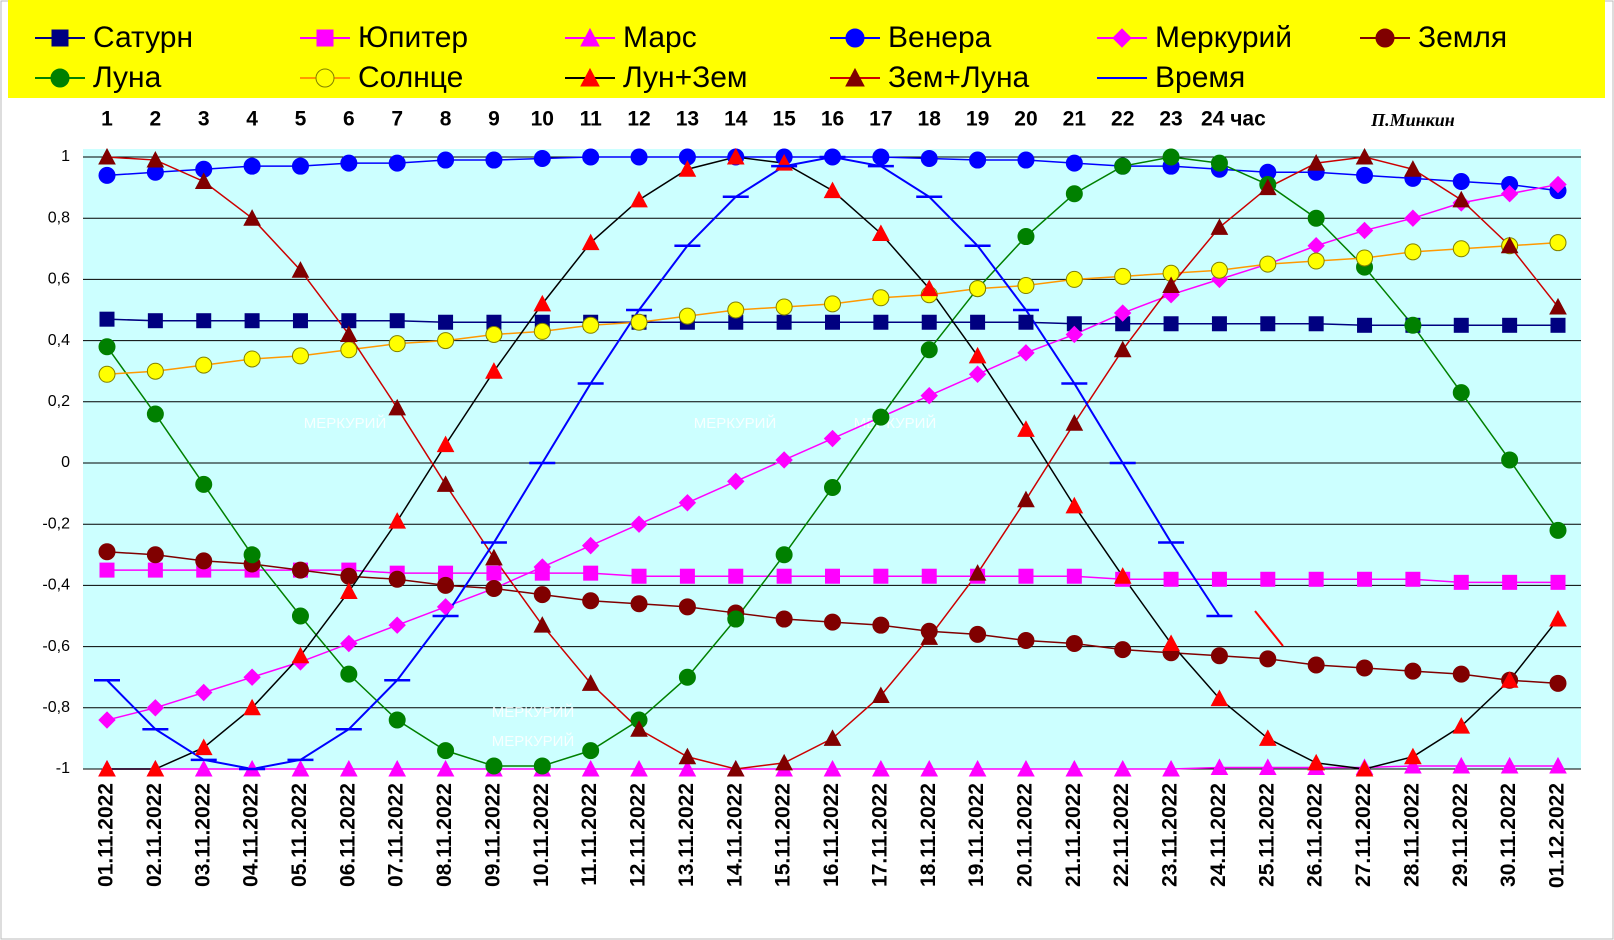  Describe the element at coordinates (345, 423) in the screenshot. I see `annotation: МЕРКУРИЙ` at that location.